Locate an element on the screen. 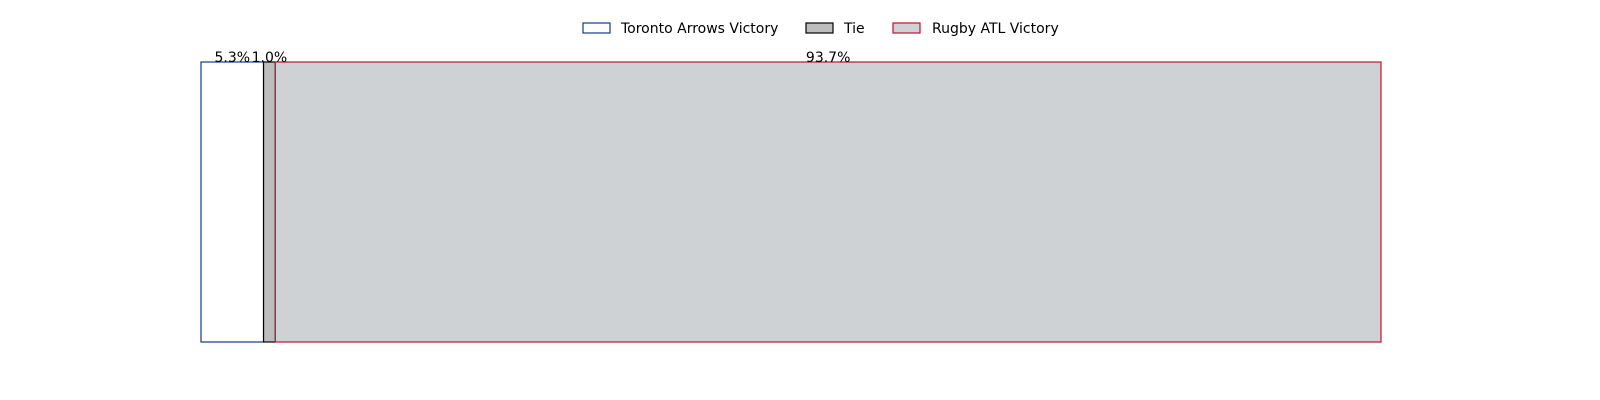 This screenshot has height=400, width=1600. data-label-toronto: 5.3% is located at coordinates (232, 58).